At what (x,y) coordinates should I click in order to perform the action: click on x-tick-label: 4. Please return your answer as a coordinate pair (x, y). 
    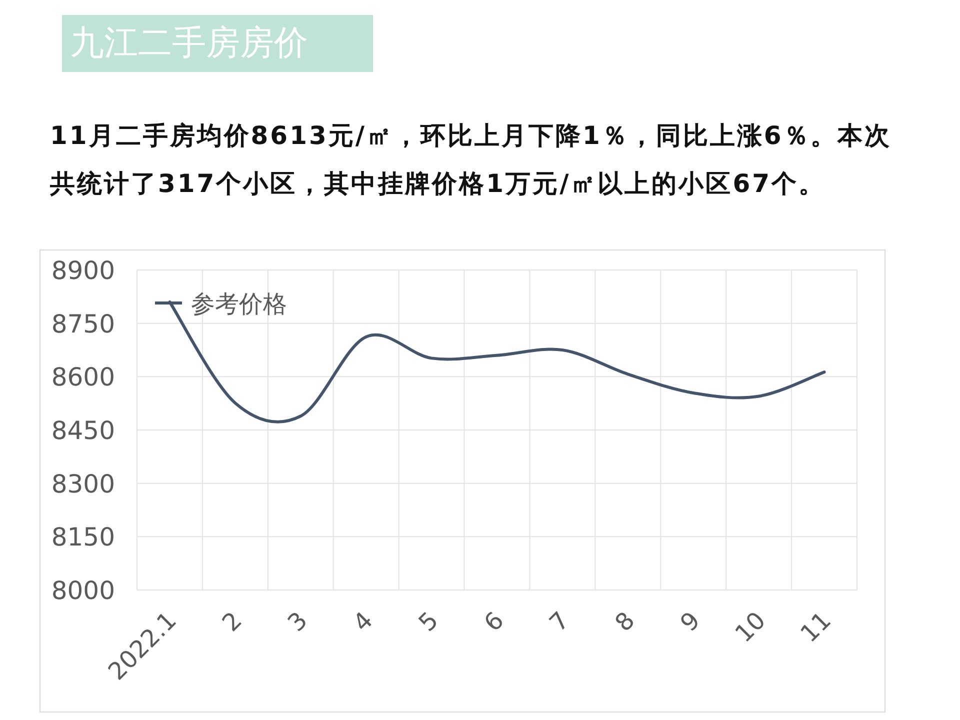
    Looking at the image, I should click on (363, 622).